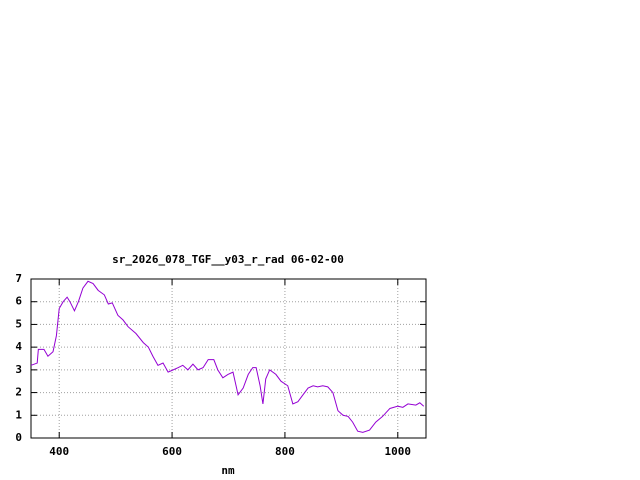 This screenshot has height=480, width=640. What do you see at coordinates (18, 346) in the screenshot?
I see `y-tick-label: 4` at bounding box center [18, 346].